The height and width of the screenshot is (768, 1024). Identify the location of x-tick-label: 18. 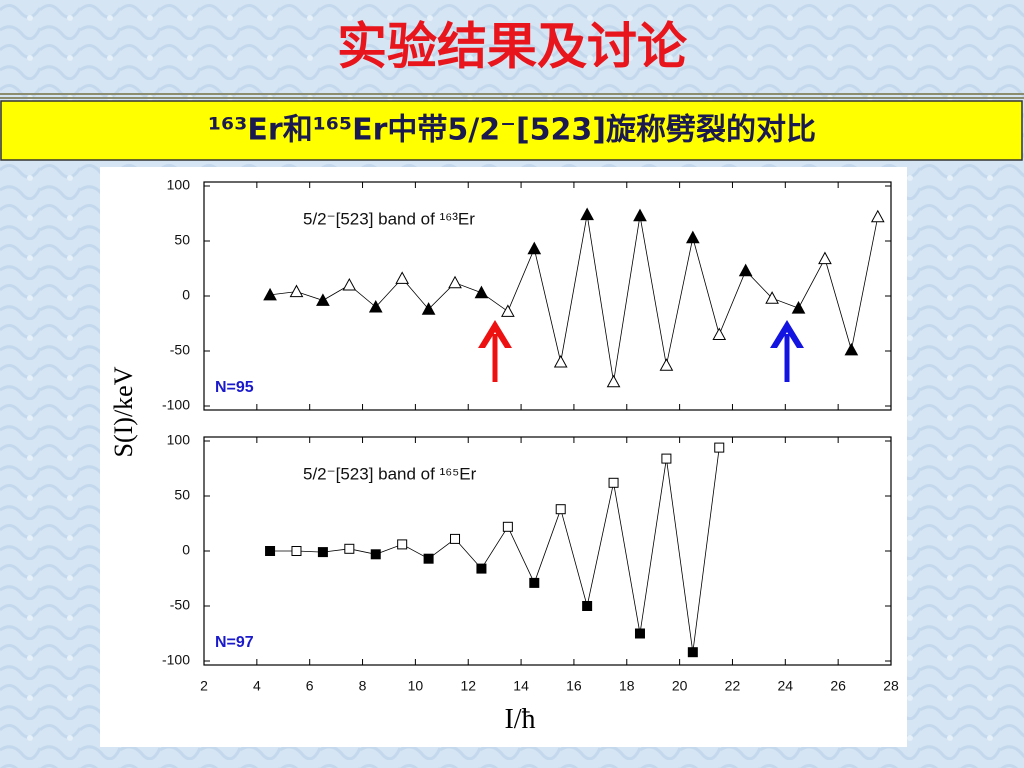
(627, 686).